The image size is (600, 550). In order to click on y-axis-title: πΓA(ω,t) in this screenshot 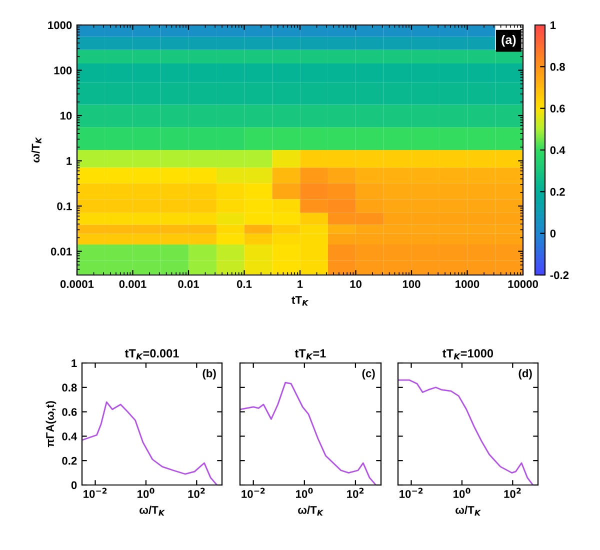, I will do `click(51, 424)`.